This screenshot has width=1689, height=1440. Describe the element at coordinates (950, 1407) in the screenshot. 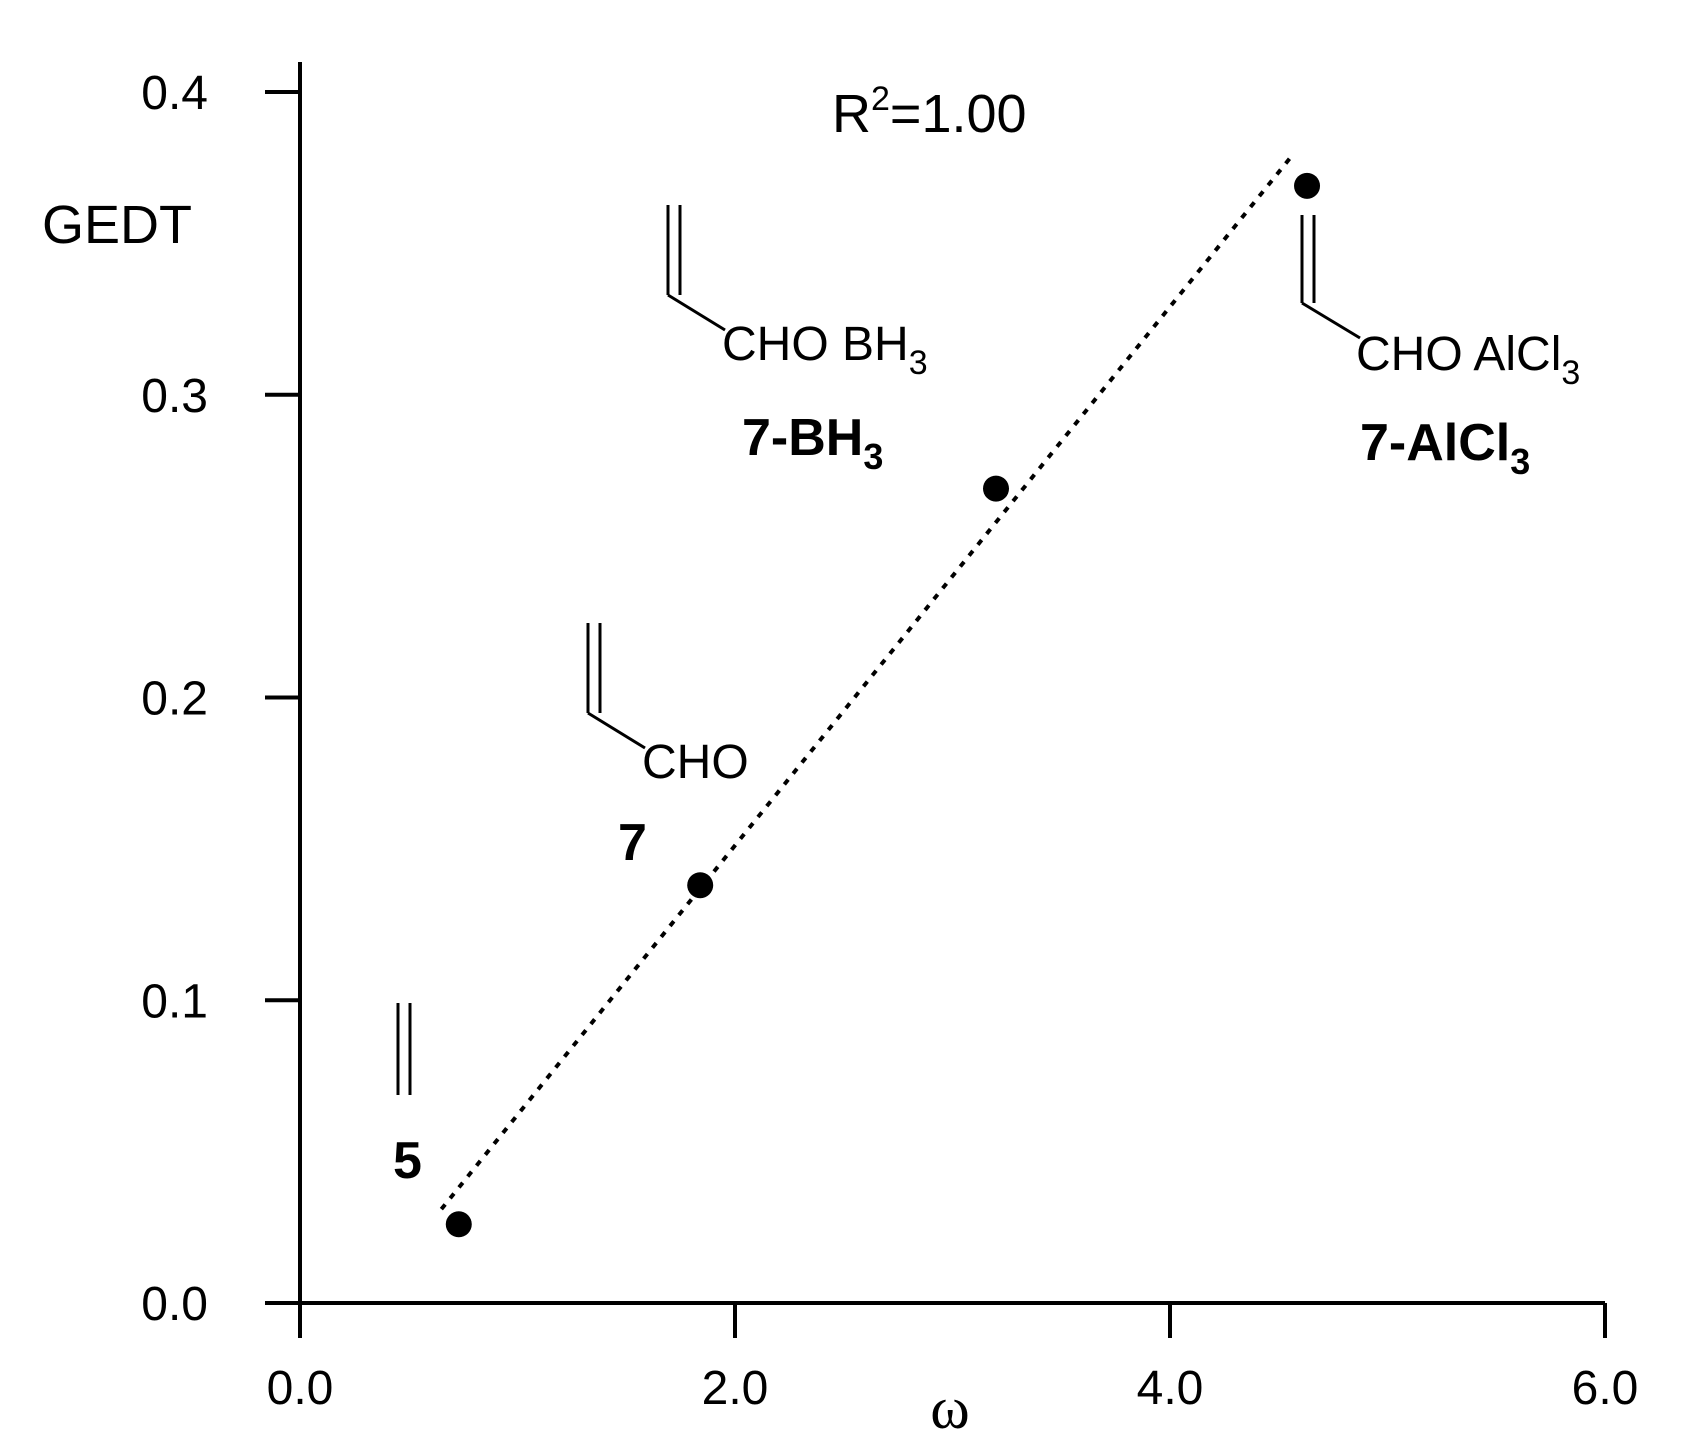

I see `x-axis-title: ω` at that location.